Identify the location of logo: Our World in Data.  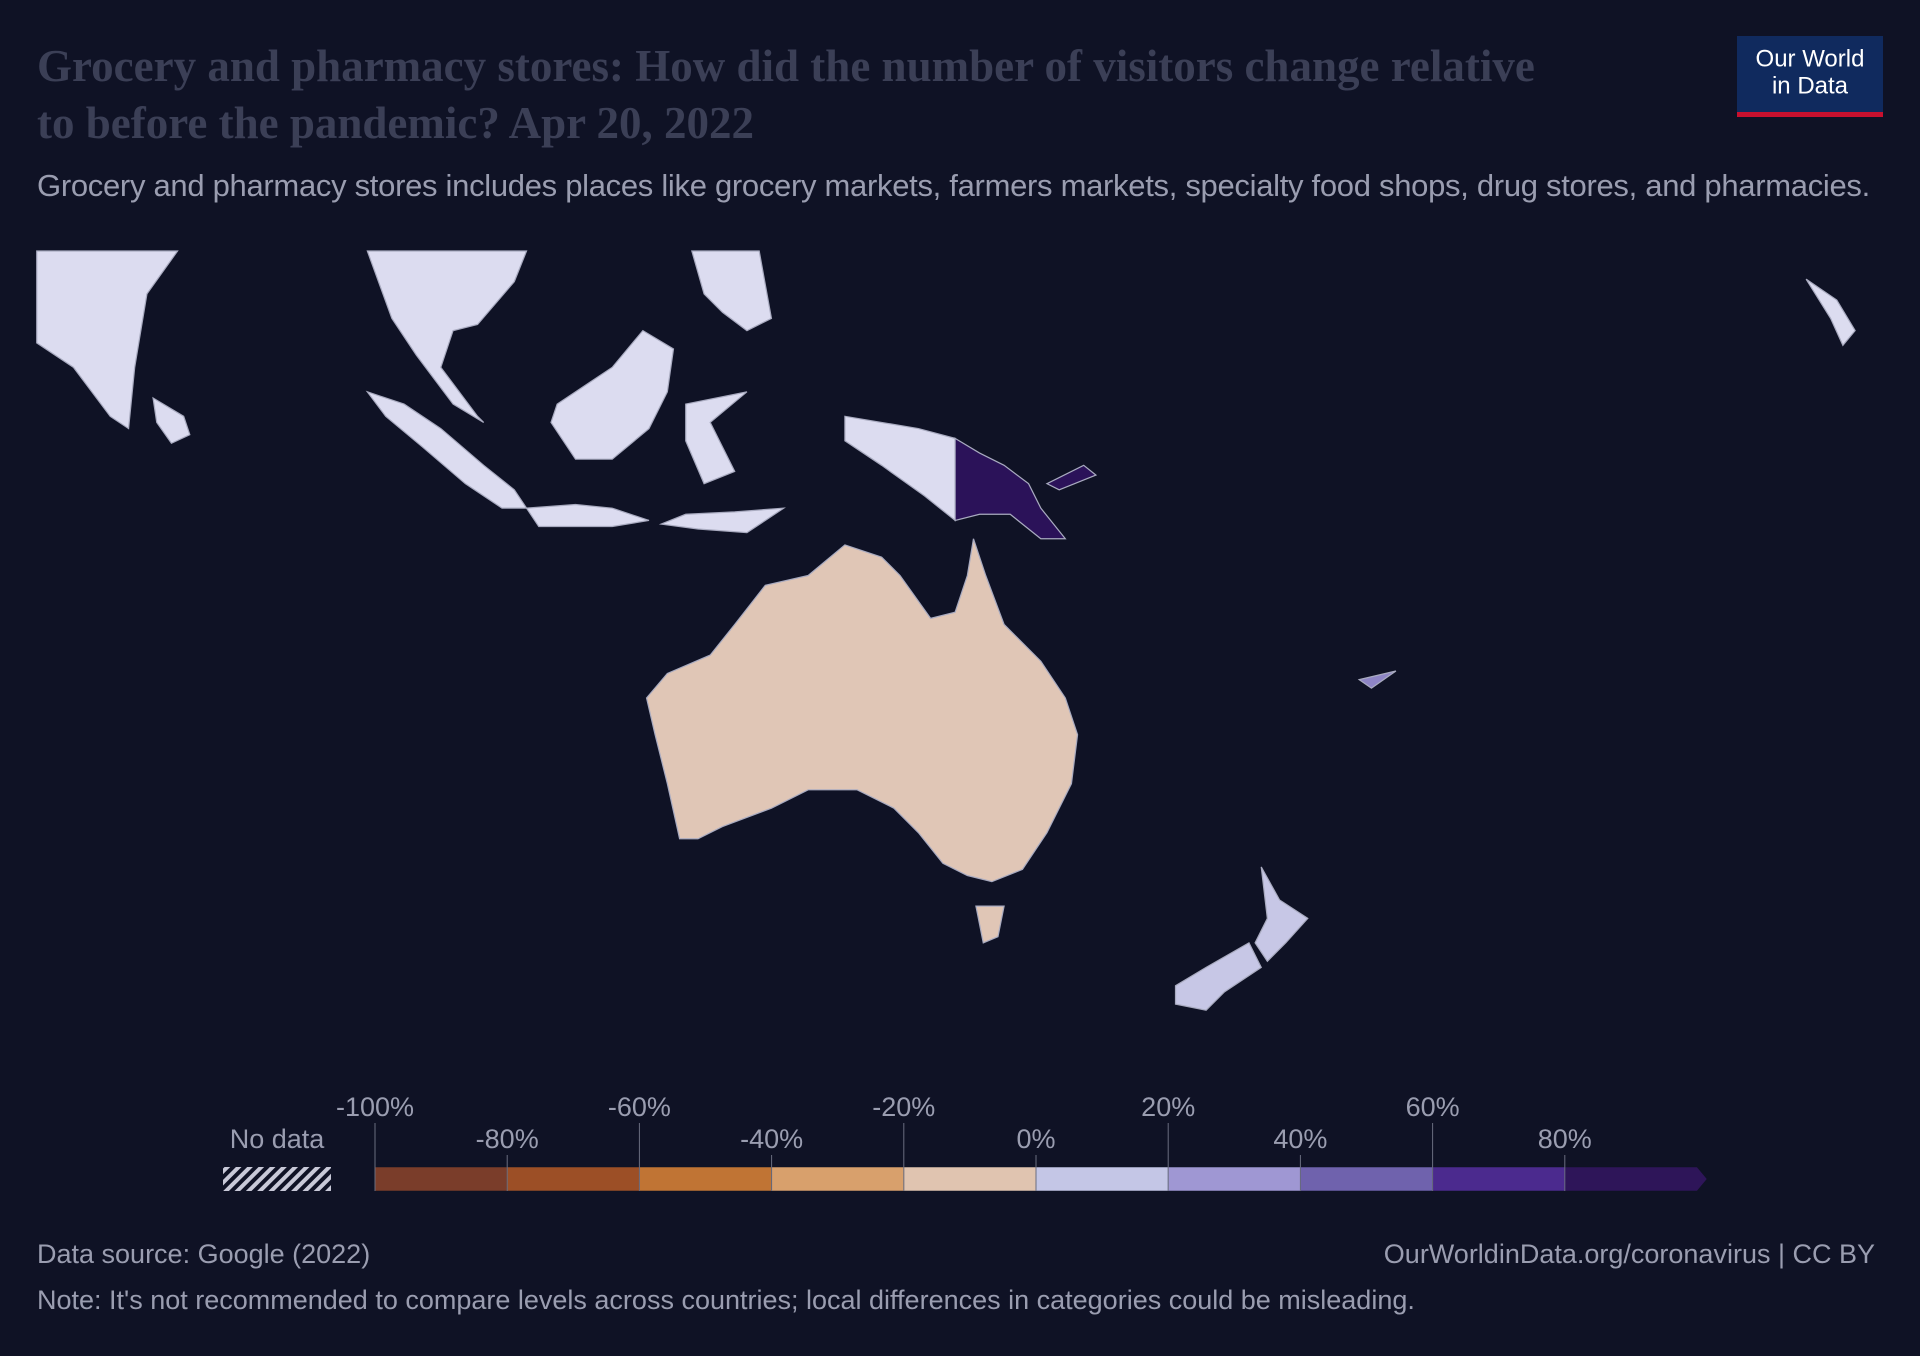
(1810, 76).